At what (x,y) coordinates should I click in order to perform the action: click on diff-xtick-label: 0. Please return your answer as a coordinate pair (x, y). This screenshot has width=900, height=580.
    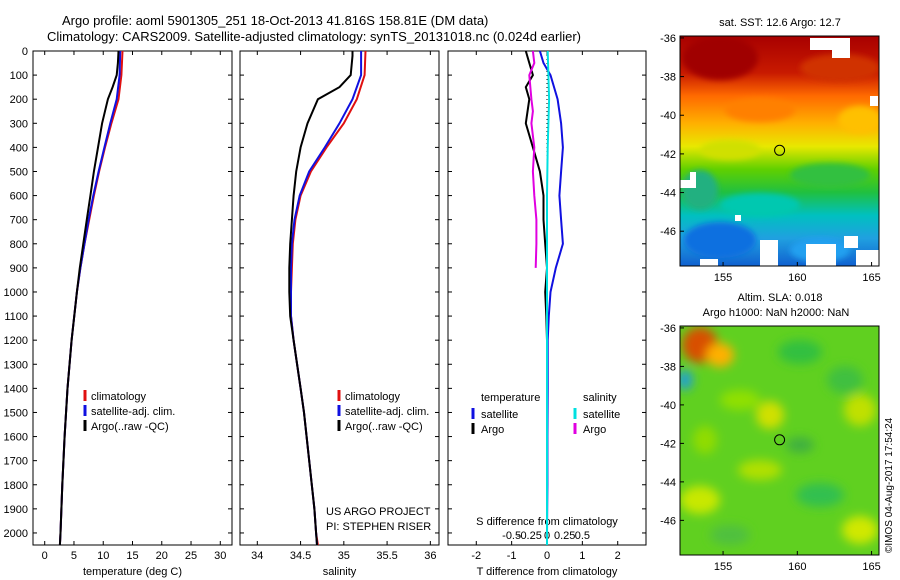
    Looking at the image, I should click on (547, 556).